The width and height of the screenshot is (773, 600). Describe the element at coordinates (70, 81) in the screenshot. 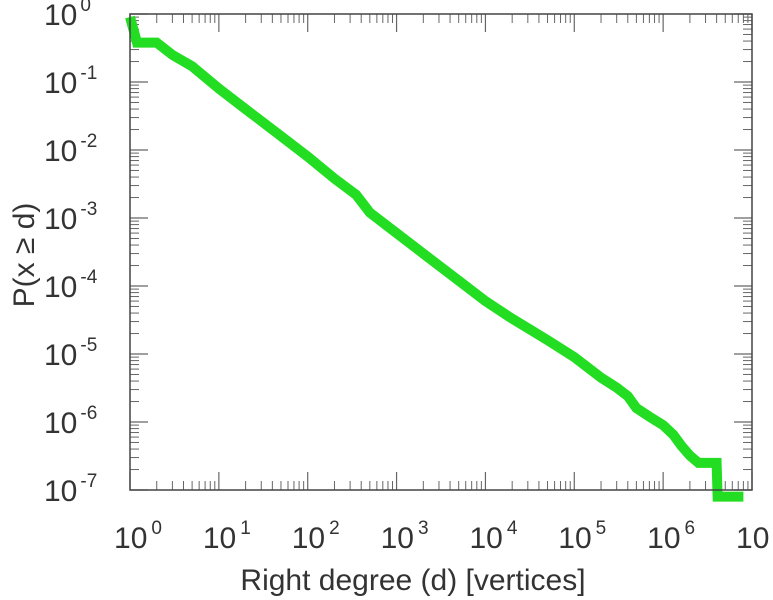

I see `y-tick-label: 10 -1` at that location.